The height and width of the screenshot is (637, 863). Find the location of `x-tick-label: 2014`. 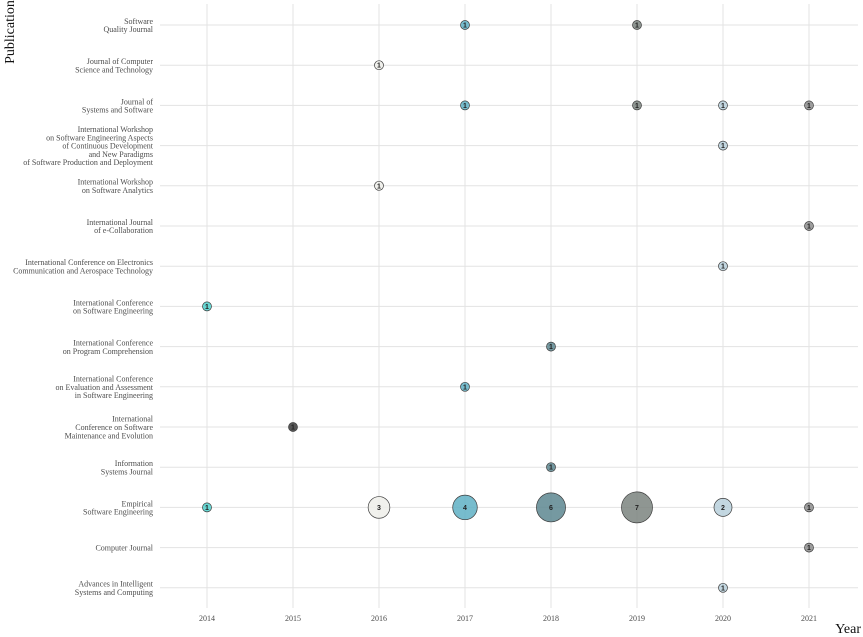

x-tick-label: 2014 is located at coordinates (207, 618).